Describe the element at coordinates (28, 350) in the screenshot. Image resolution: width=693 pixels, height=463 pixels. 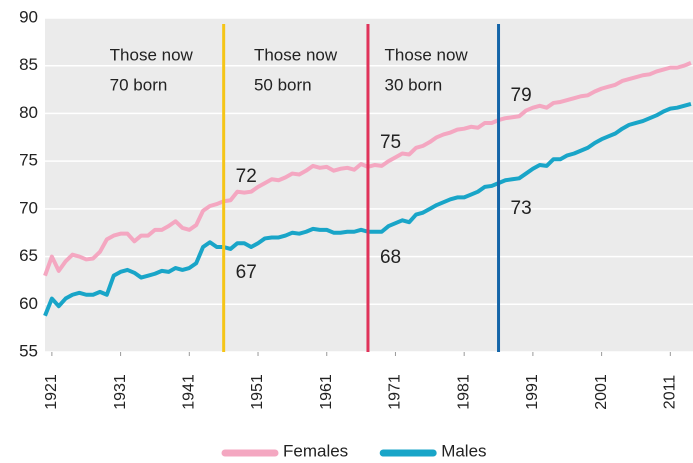
I see `y-tick-label: 55` at that location.